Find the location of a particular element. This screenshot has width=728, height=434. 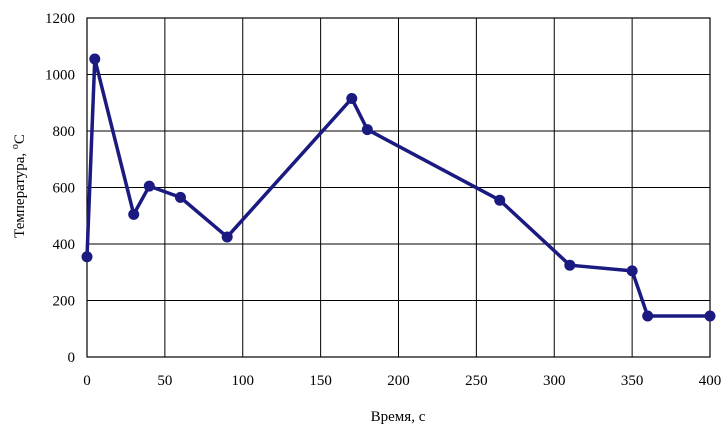

x-tick-label: 350 is located at coordinates (632, 381).